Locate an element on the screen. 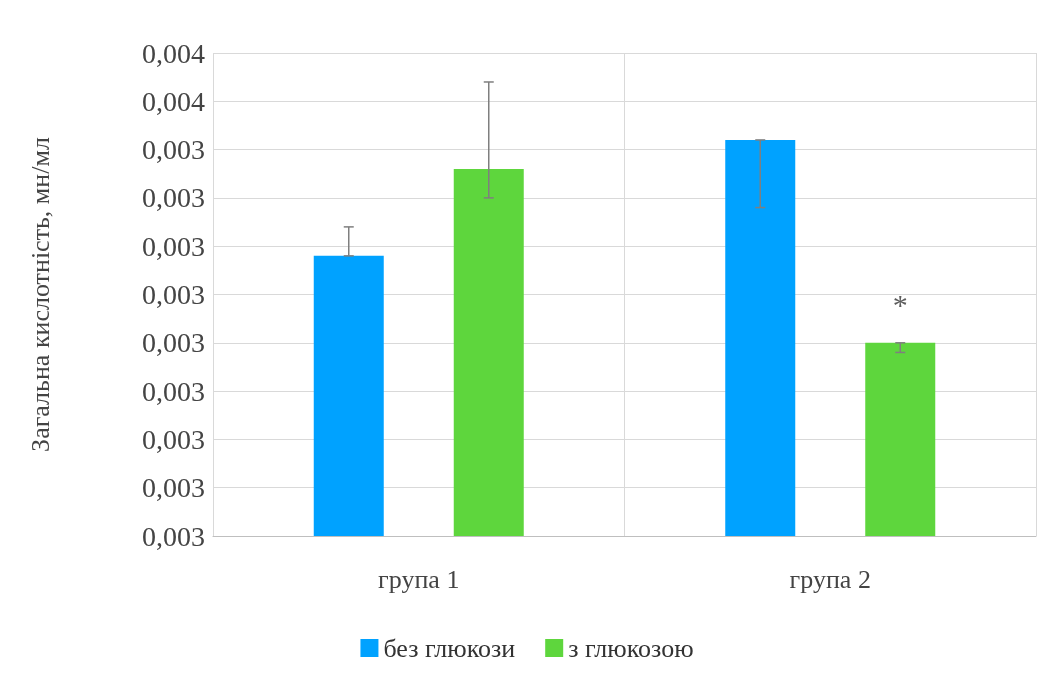 The image size is (1054, 684). annotation: * is located at coordinates (900, 305).